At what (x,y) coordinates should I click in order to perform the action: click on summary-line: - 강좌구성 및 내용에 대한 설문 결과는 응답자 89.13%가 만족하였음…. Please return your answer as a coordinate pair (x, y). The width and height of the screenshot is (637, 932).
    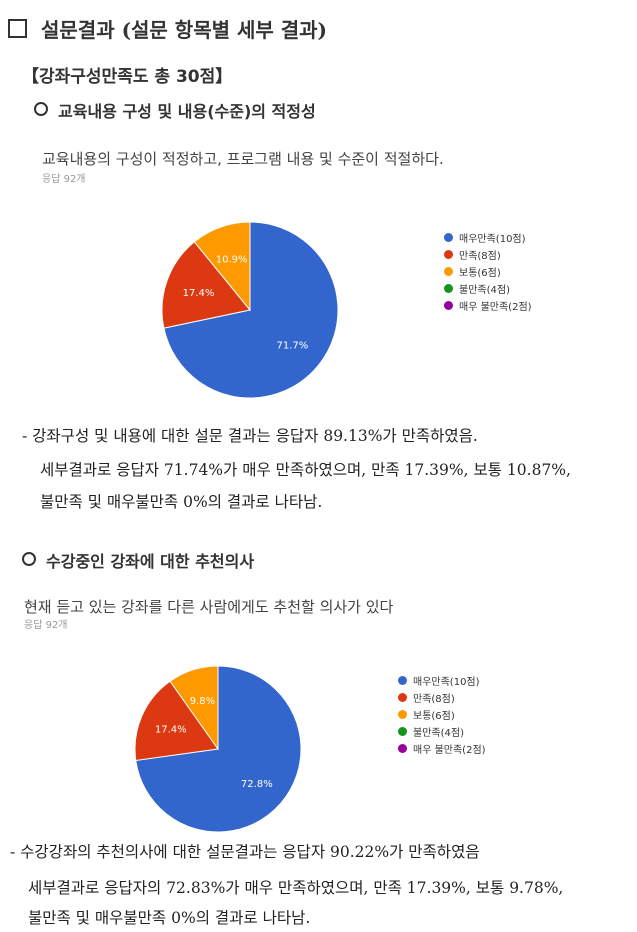
    Looking at the image, I should click on (250, 436).